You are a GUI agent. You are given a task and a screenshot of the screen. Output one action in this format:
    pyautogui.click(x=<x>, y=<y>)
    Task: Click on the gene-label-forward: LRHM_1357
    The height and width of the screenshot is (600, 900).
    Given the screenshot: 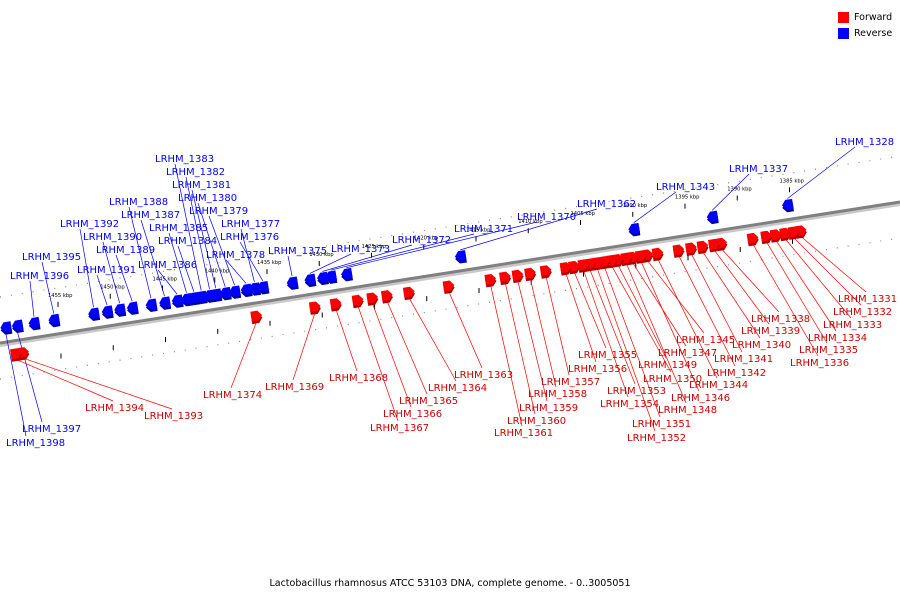 What is the action you would take?
    pyautogui.click(x=570, y=382)
    